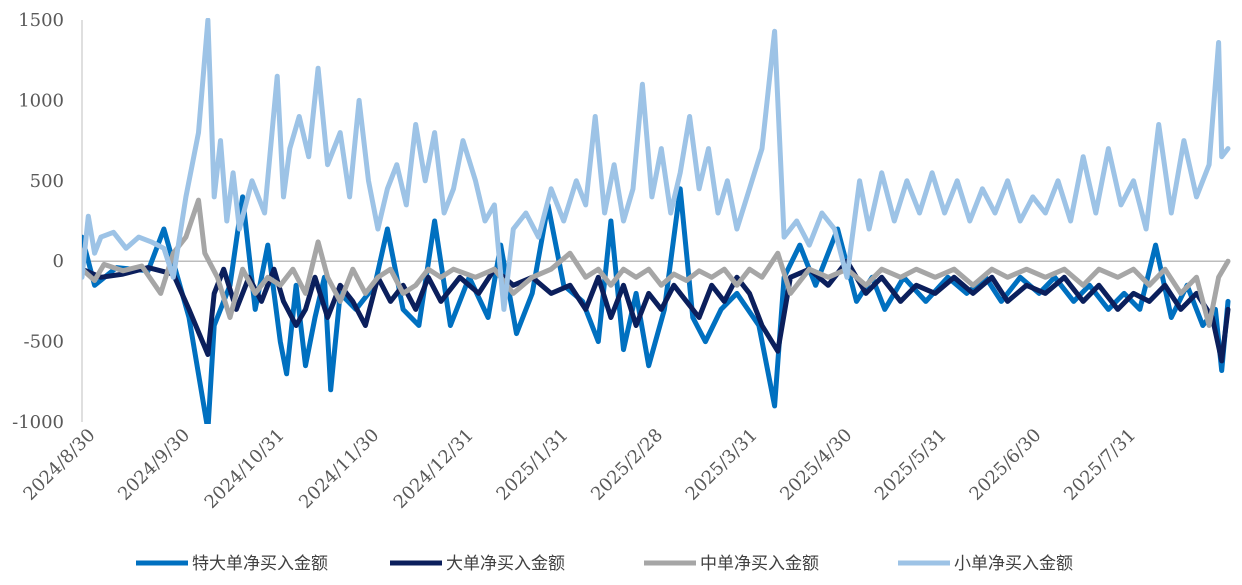  I want to click on y-tick-label: 1500, so click(41, 20).